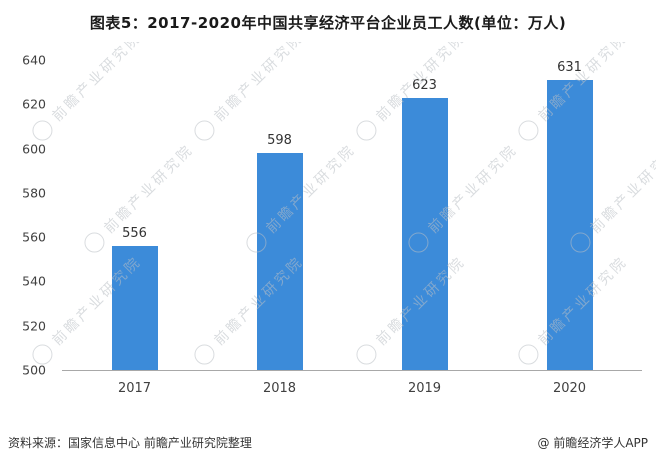 Image resolution: width=656 pixels, height=459 pixels. What do you see at coordinates (424, 388) in the screenshot?
I see `x-axis-label: 2019` at bounding box center [424, 388].